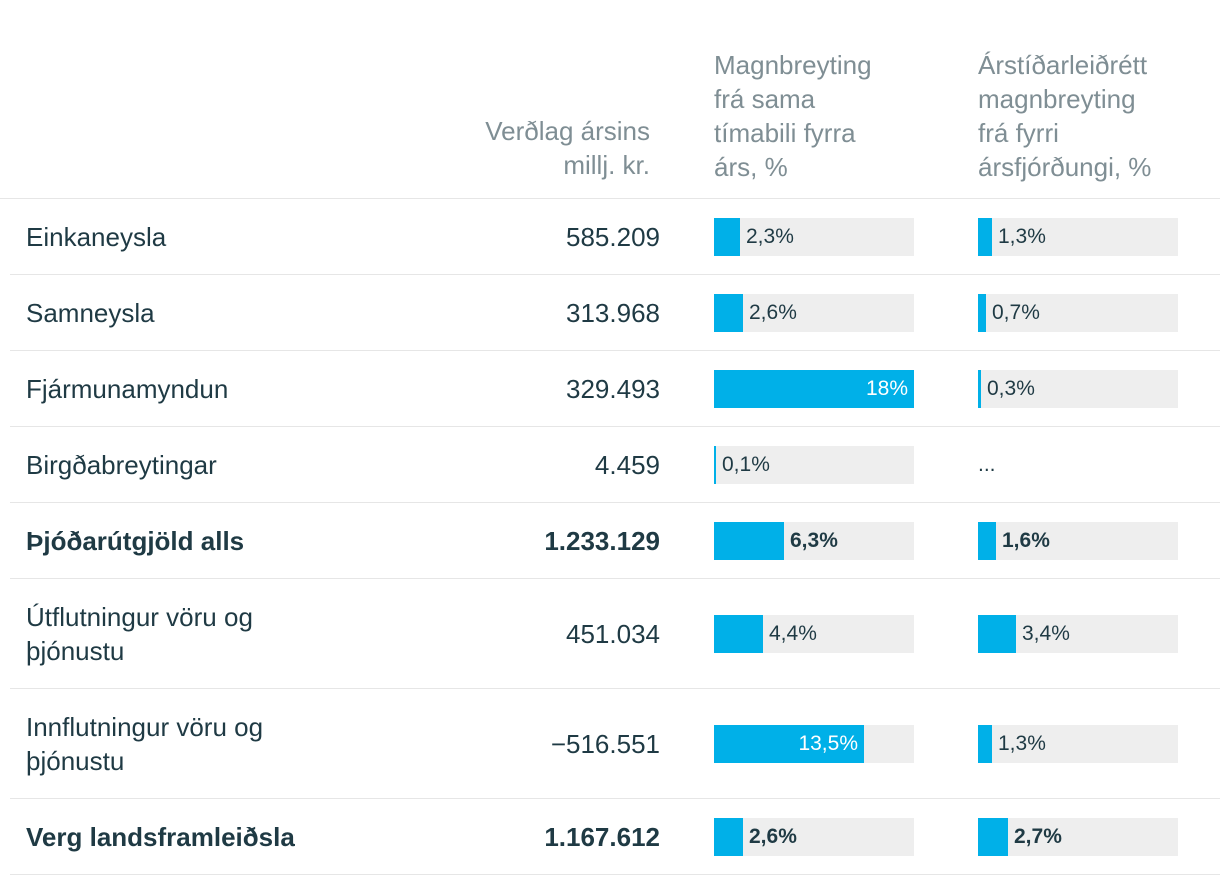 This screenshot has width=1220, height=886. I want to click on qoq-bar-track: 1,6%, so click(1078, 540).